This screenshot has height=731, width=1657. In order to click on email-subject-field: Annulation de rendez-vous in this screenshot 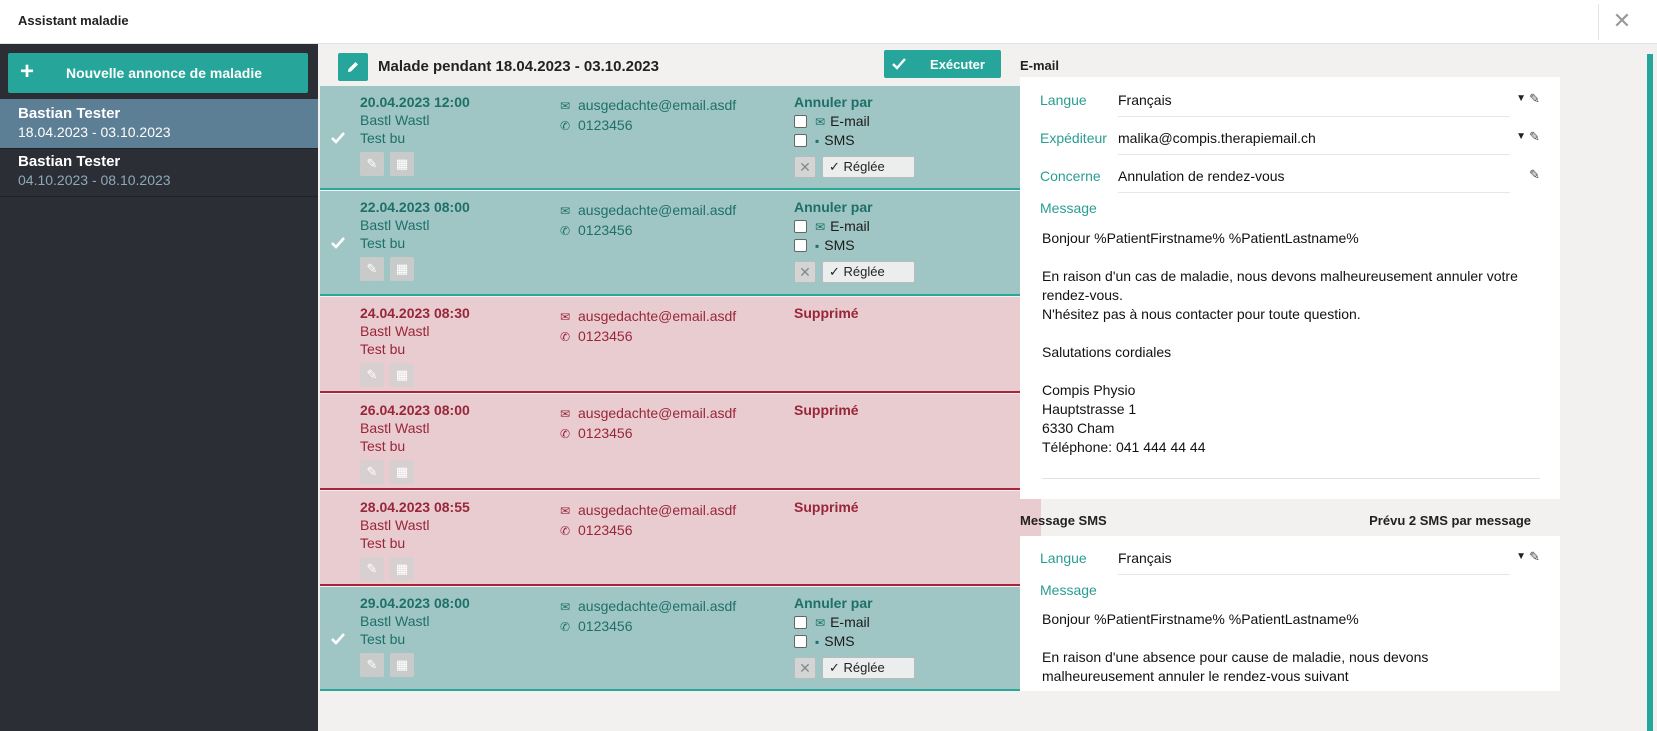, I will do `click(1314, 180)`.